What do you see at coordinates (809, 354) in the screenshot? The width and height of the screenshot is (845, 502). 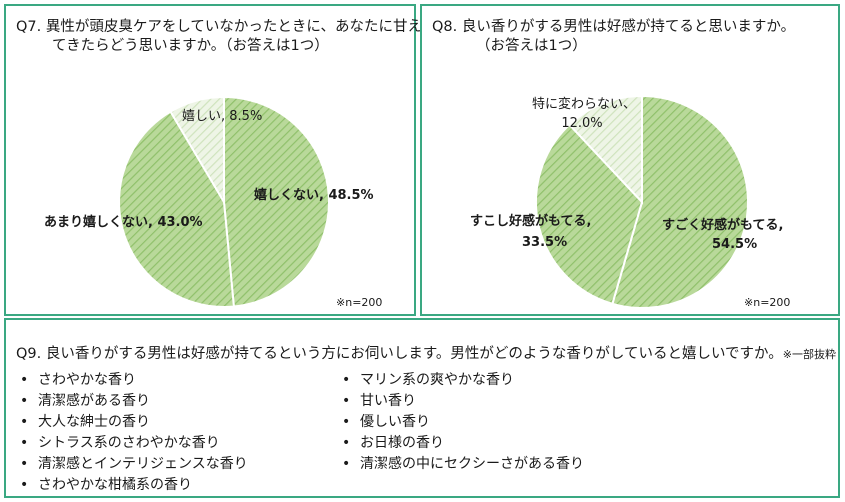 I see `q9-title-note: ※一部抜粋` at bounding box center [809, 354].